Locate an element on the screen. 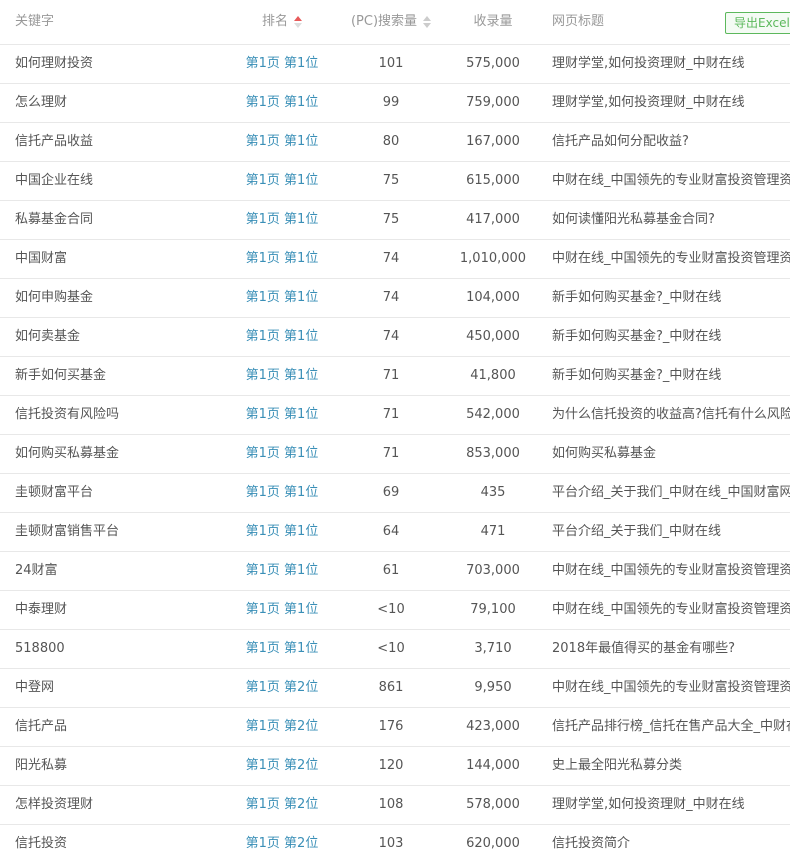 The width and height of the screenshot is (790, 856). indexed-cell: 104,000 is located at coordinates (493, 297).